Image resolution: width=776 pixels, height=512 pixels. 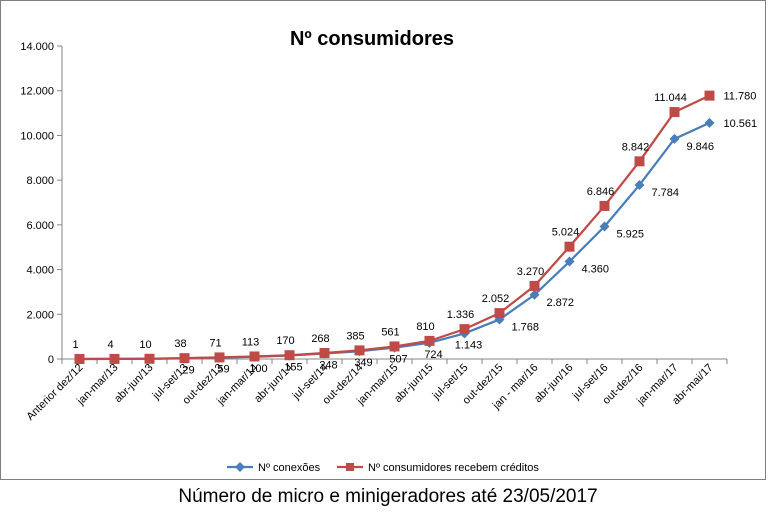 I want to click on data-label: 100, so click(x=258, y=369).